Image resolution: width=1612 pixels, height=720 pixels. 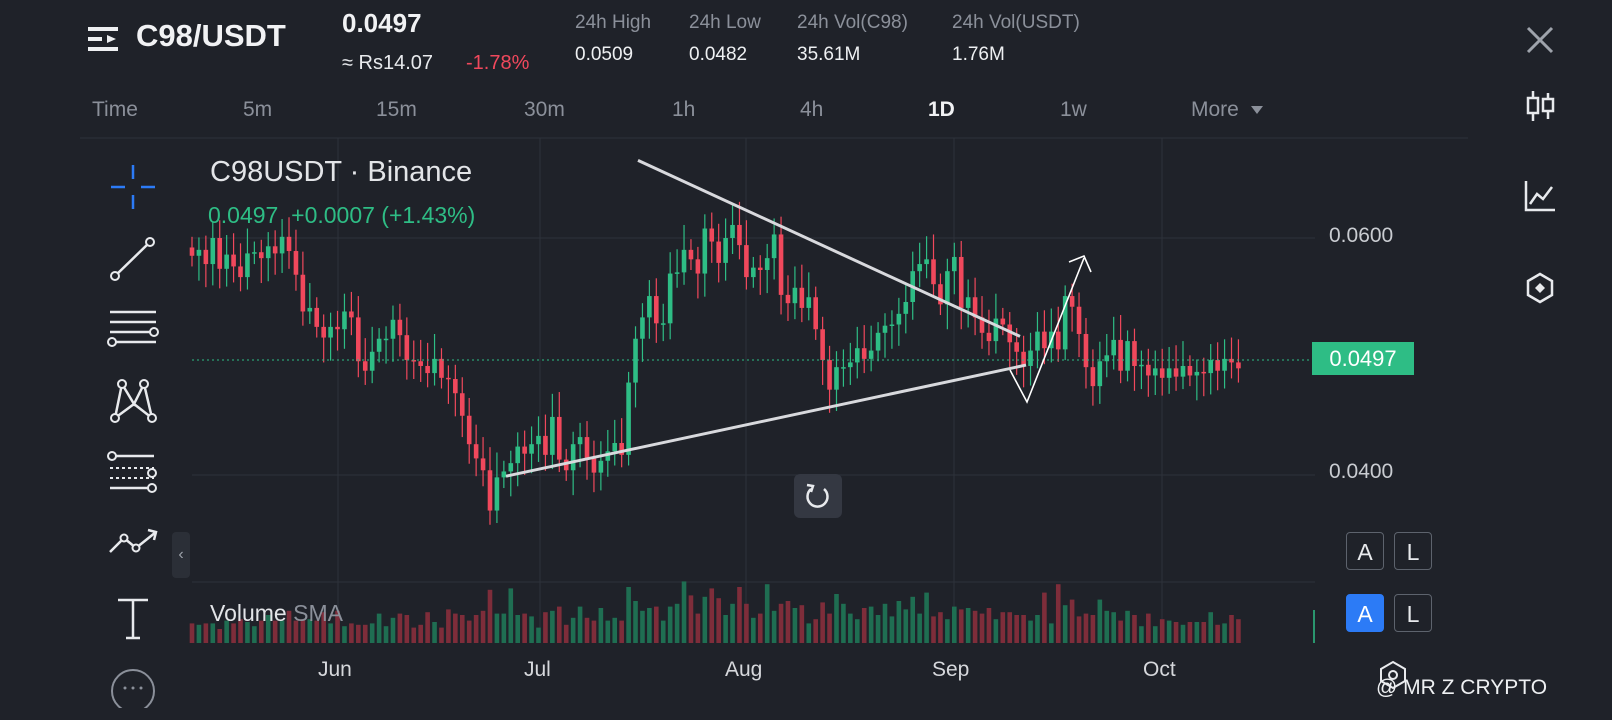 What do you see at coordinates (258, 109) in the screenshot?
I see `tab-5m: 5m` at bounding box center [258, 109].